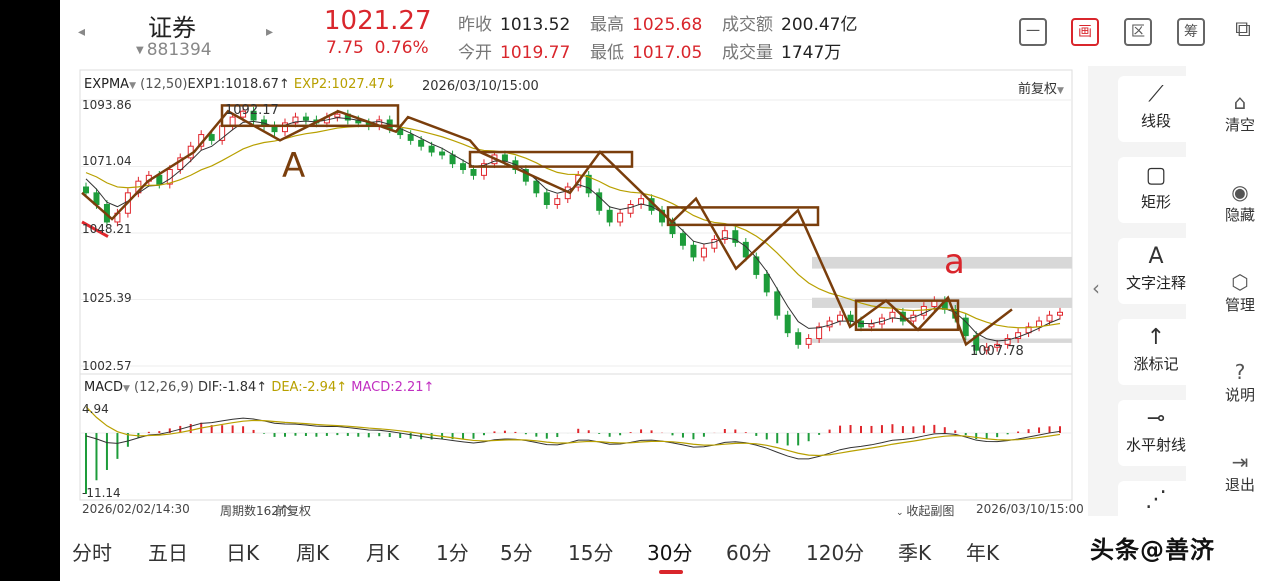 This screenshot has height=581, width=1278. I want to click on change-percent: 0.76%, so click(401, 48).